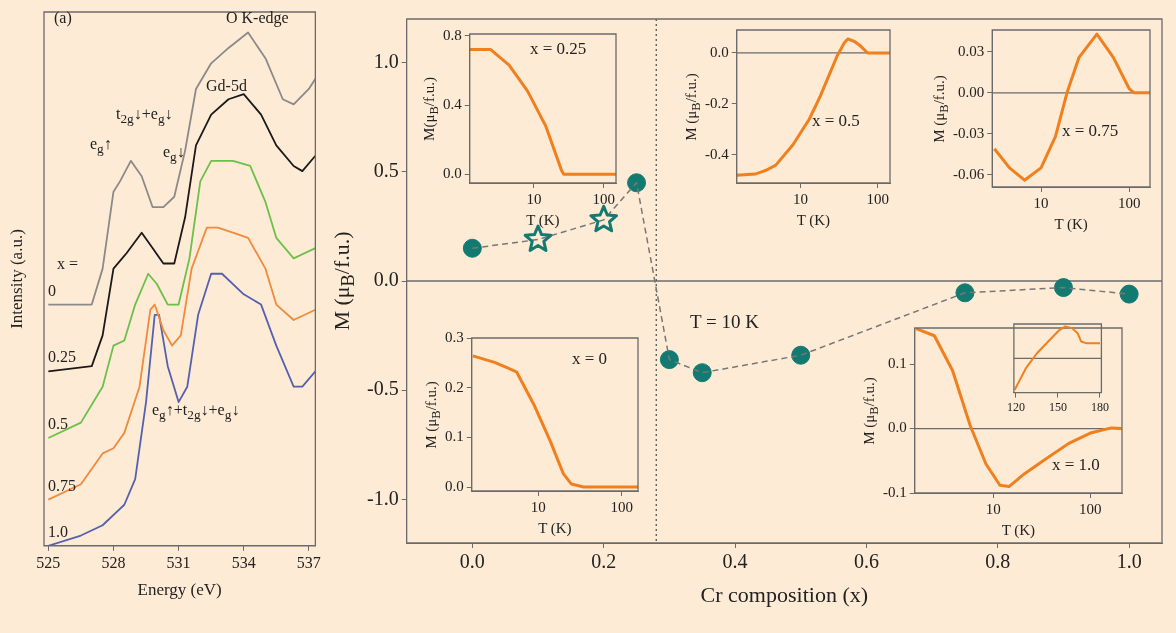 Image resolution: width=1176 pixels, height=633 pixels. What do you see at coordinates (62, 357) in the screenshot?
I see `series-label: 0.25` at bounding box center [62, 357].